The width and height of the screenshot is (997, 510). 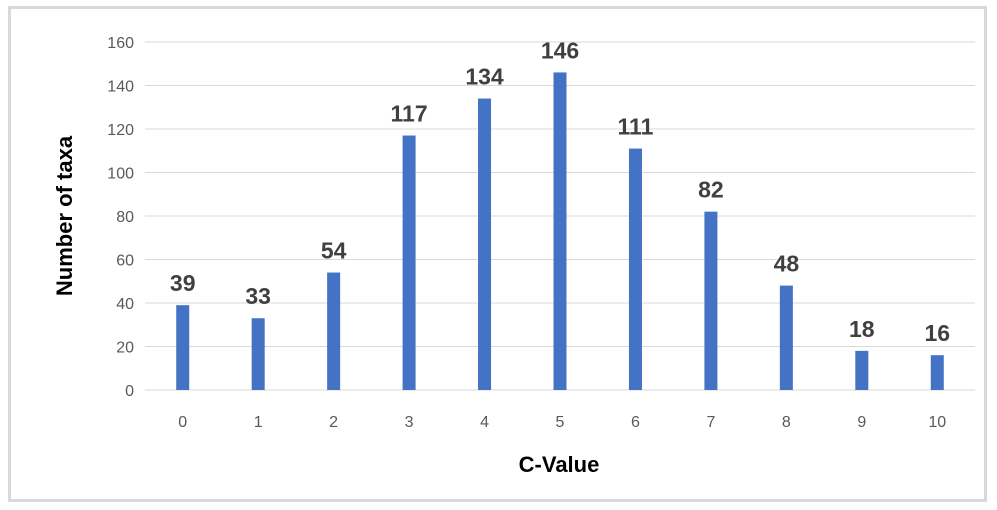 What do you see at coordinates (862, 329) in the screenshot?
I see `data-label: 18` at bounding box center [862, 329].